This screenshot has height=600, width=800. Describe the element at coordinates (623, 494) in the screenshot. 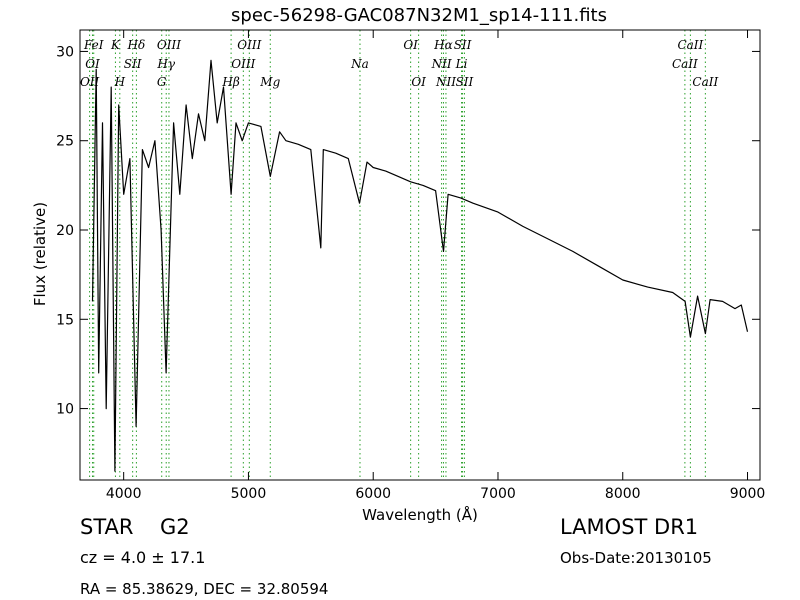

I see `x-tick-label: 8000` at that location.